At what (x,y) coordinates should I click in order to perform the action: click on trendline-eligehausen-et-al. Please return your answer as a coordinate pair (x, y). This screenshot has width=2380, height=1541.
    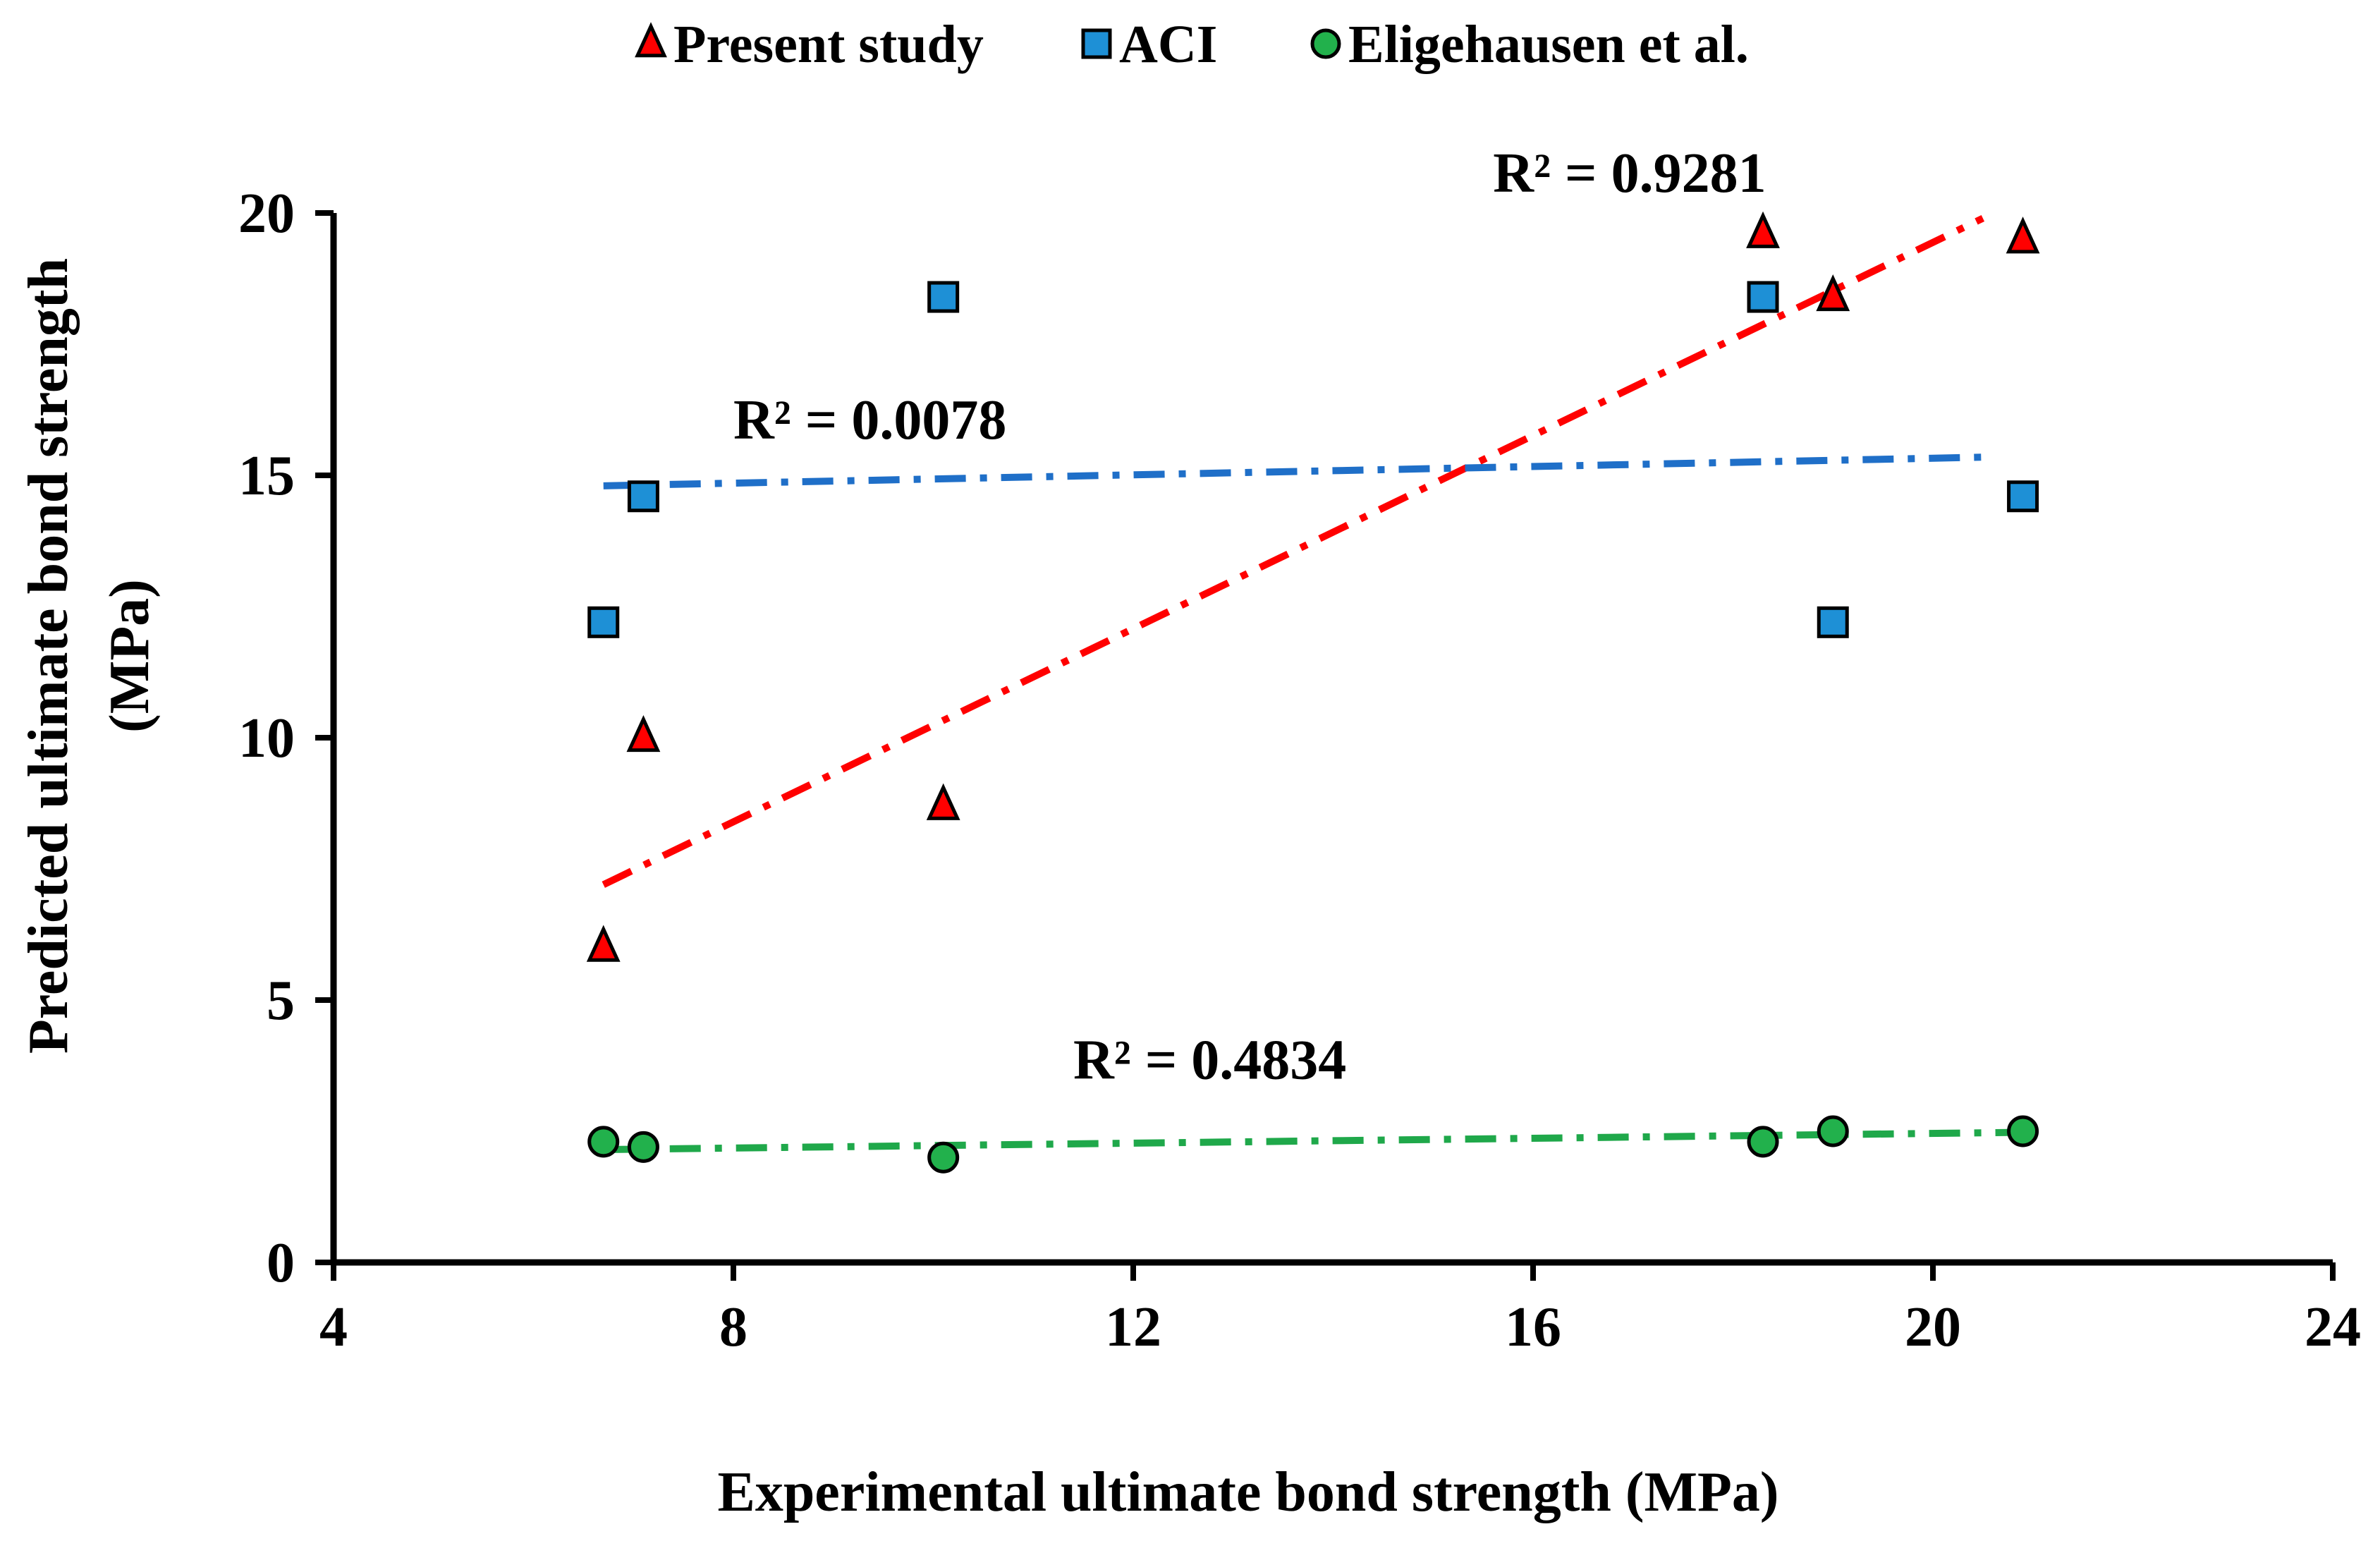
    Looking at the image, I should click on (1313, 1141).